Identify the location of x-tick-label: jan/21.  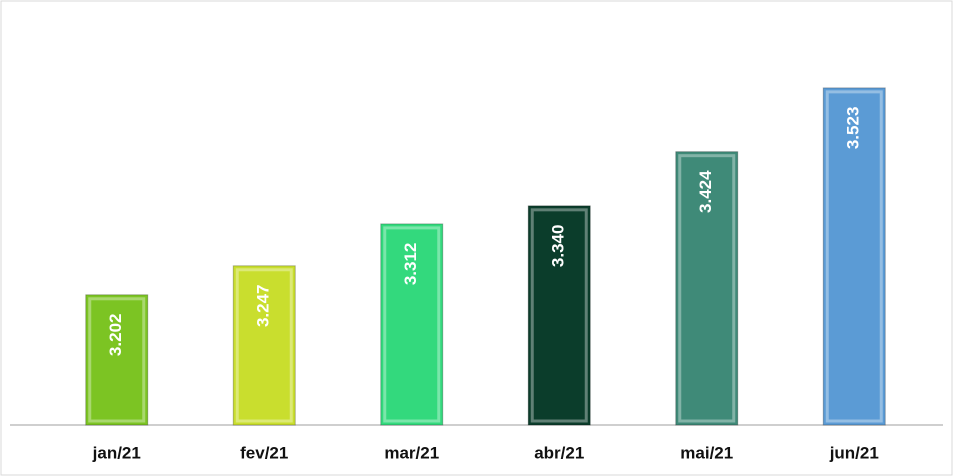
(116, 452).